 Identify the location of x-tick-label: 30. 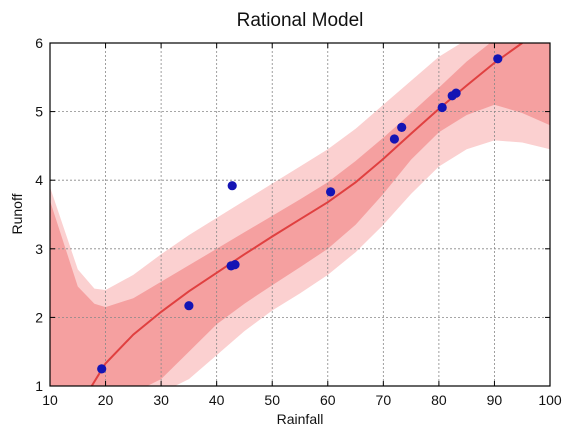
(161, 400).